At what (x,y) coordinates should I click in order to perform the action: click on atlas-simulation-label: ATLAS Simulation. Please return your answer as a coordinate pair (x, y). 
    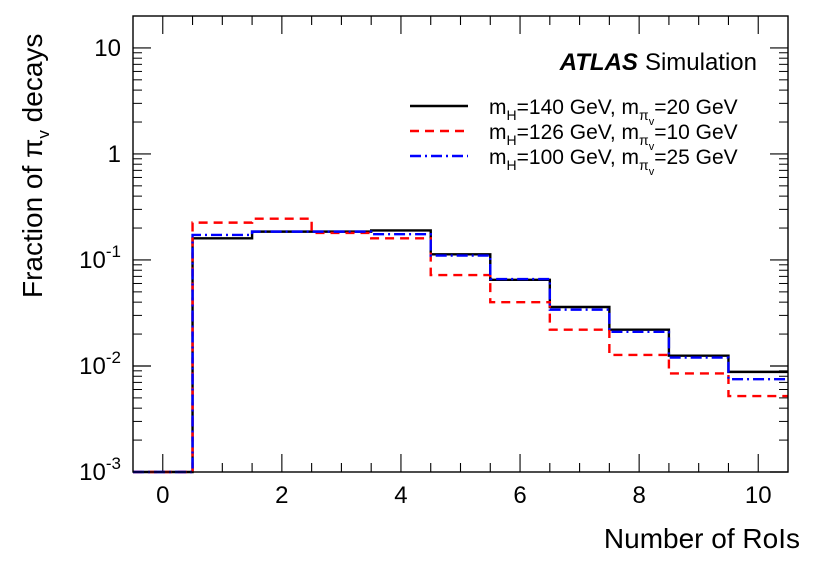
    Looking at the image, I should click on (658, 62).